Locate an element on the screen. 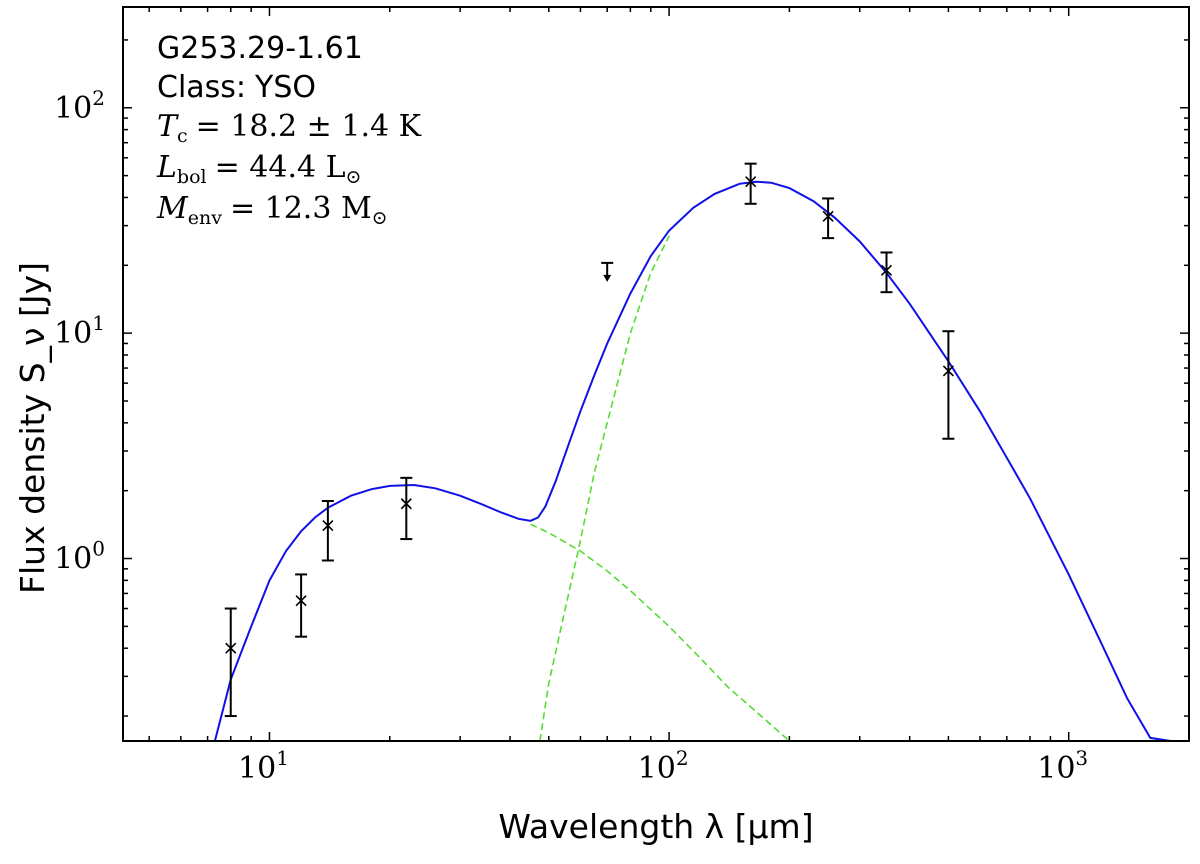 This screenshot has height=864, width=1200. annotation-menv: Menv = 12.3 M⊙ is located at coordinates (272, 210).